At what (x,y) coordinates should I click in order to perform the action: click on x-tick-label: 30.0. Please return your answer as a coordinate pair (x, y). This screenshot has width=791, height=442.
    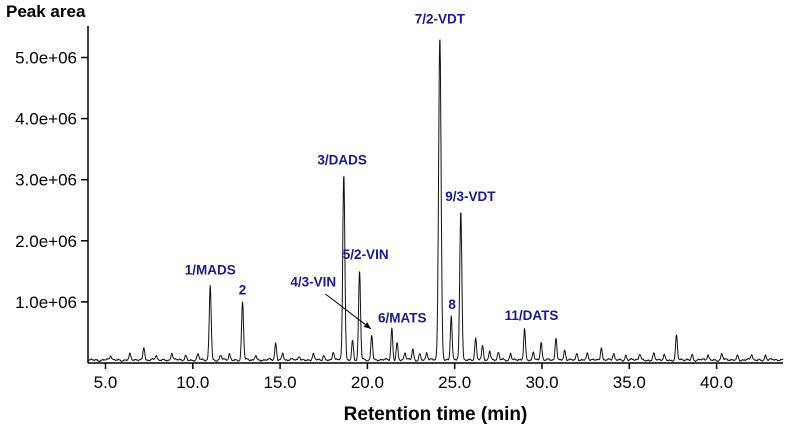
    Looking at the image, I should click on (541, 382).